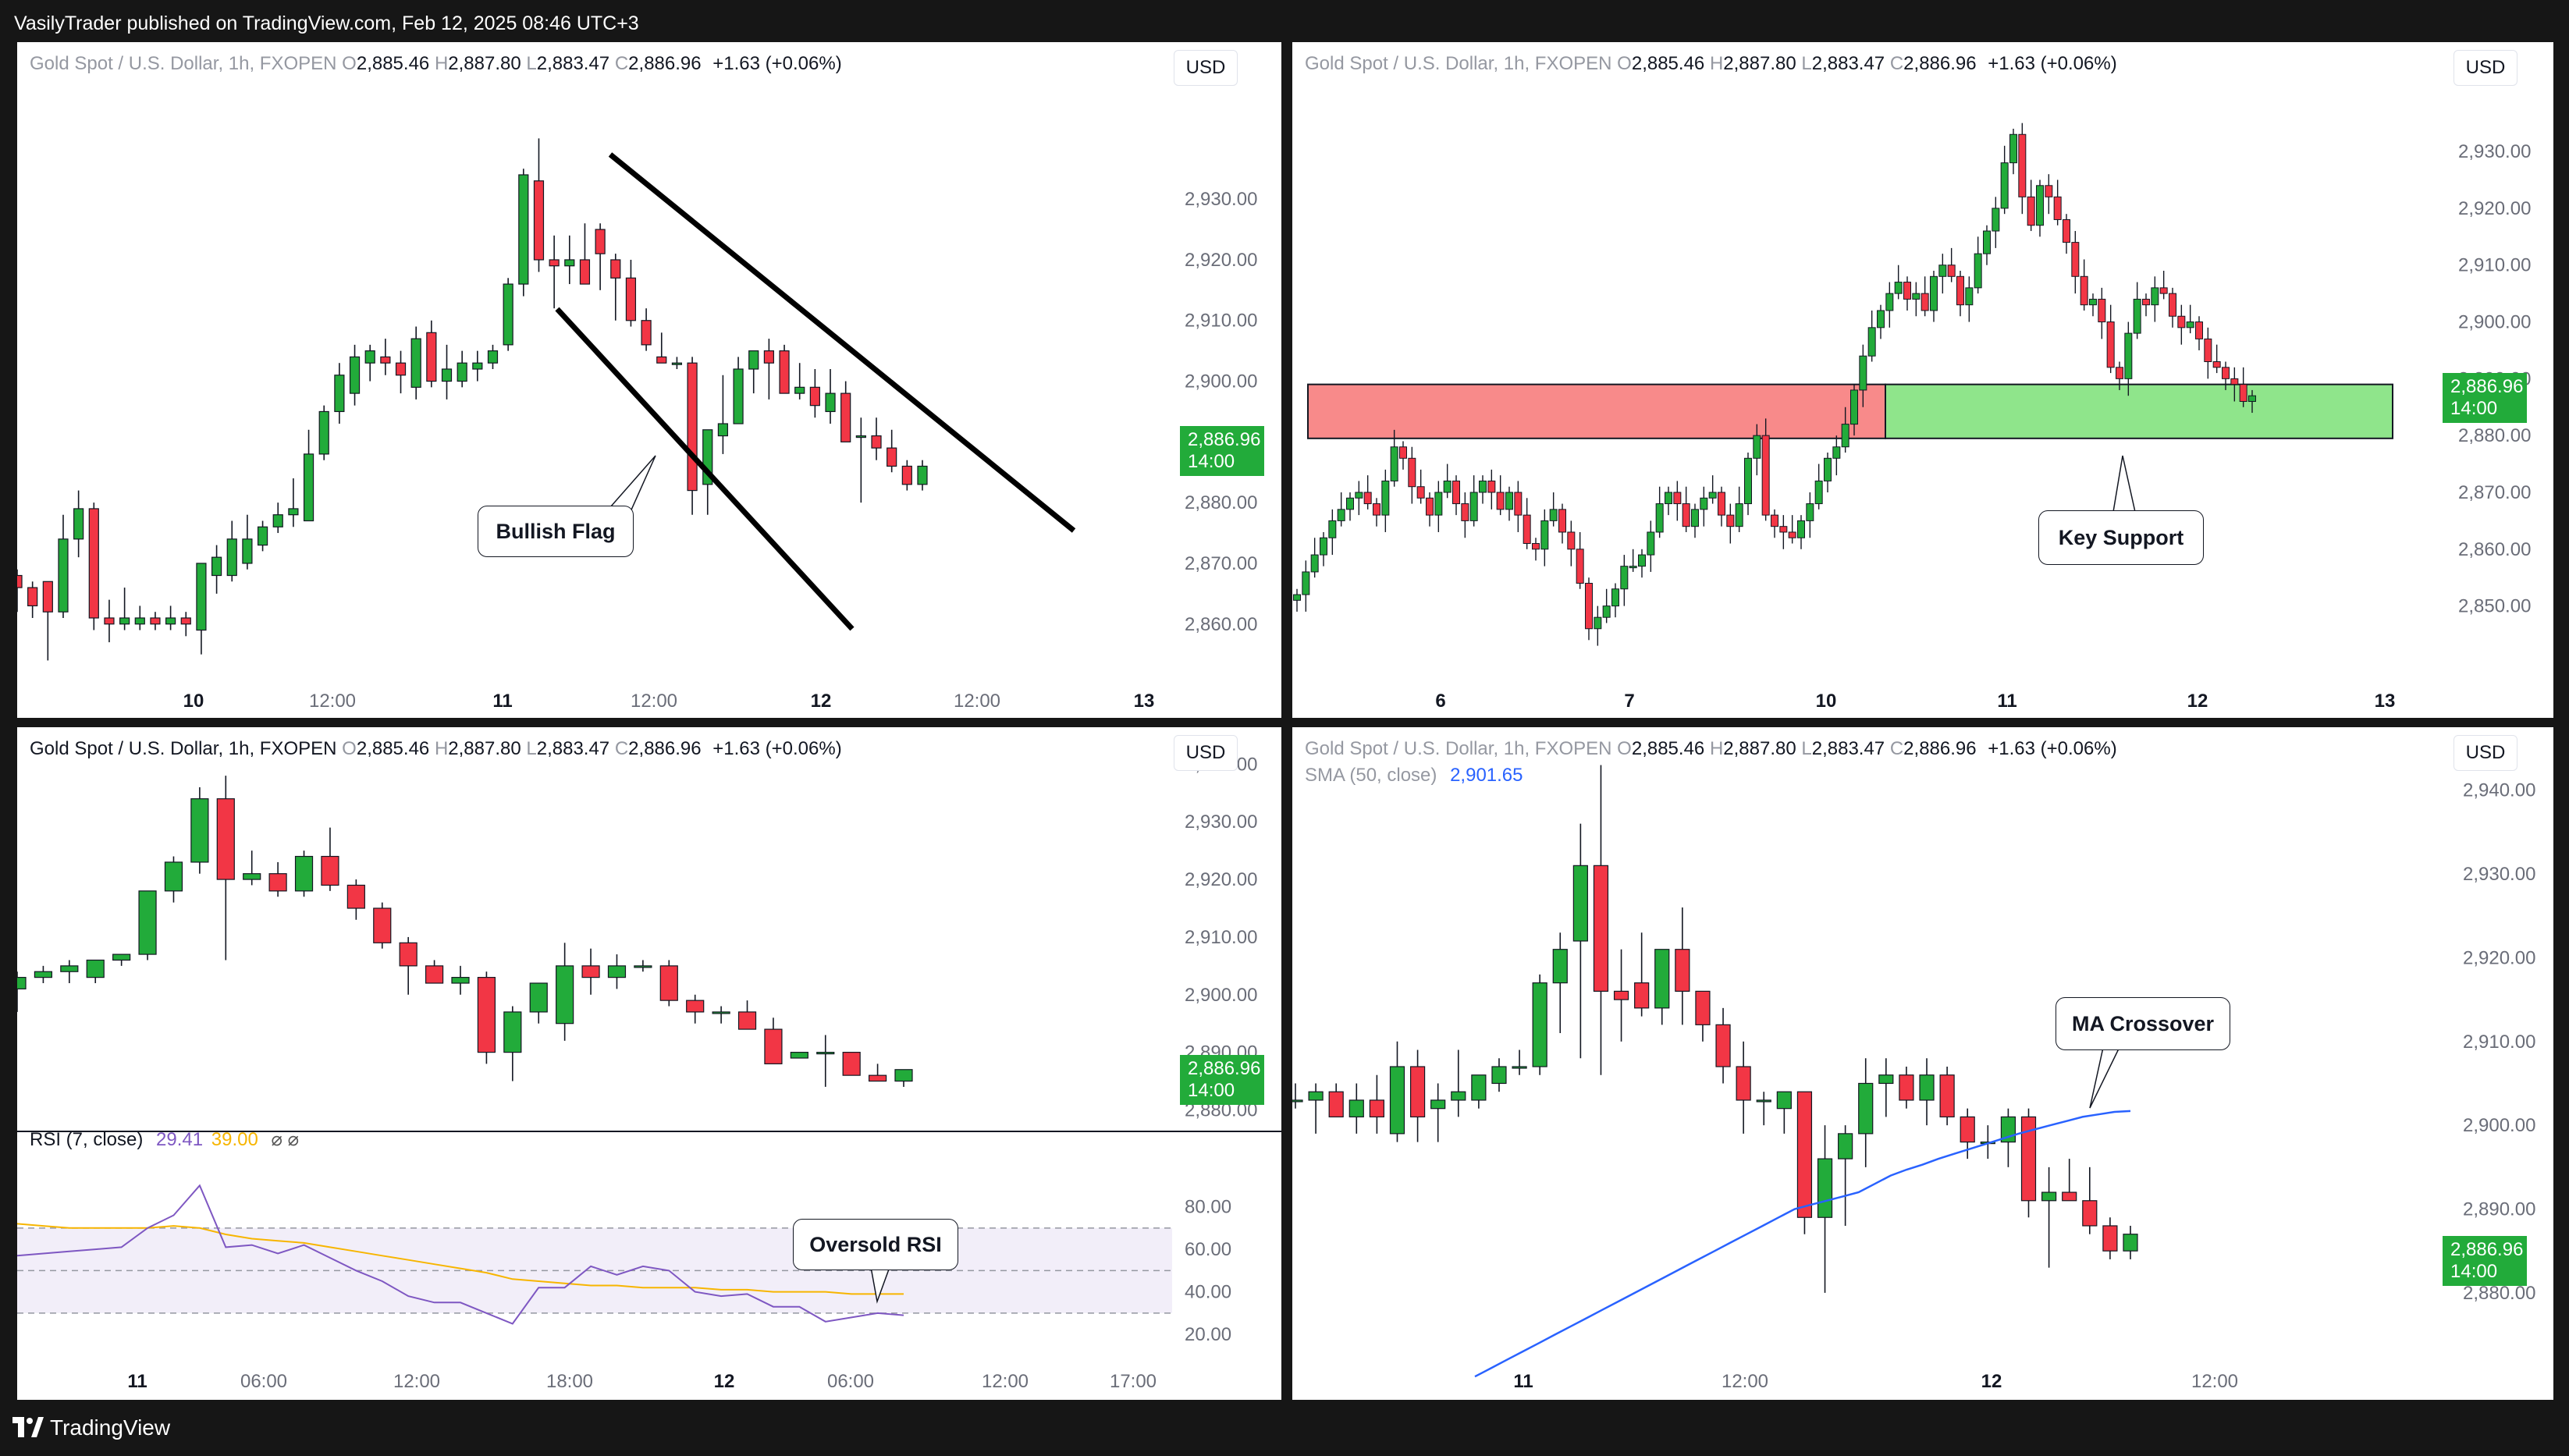 The image size is (2569, 1456). Describe the element at coordinates (87, 1140) in the screenshot. I see `rsi-label: RSI (7, close)` at that location.